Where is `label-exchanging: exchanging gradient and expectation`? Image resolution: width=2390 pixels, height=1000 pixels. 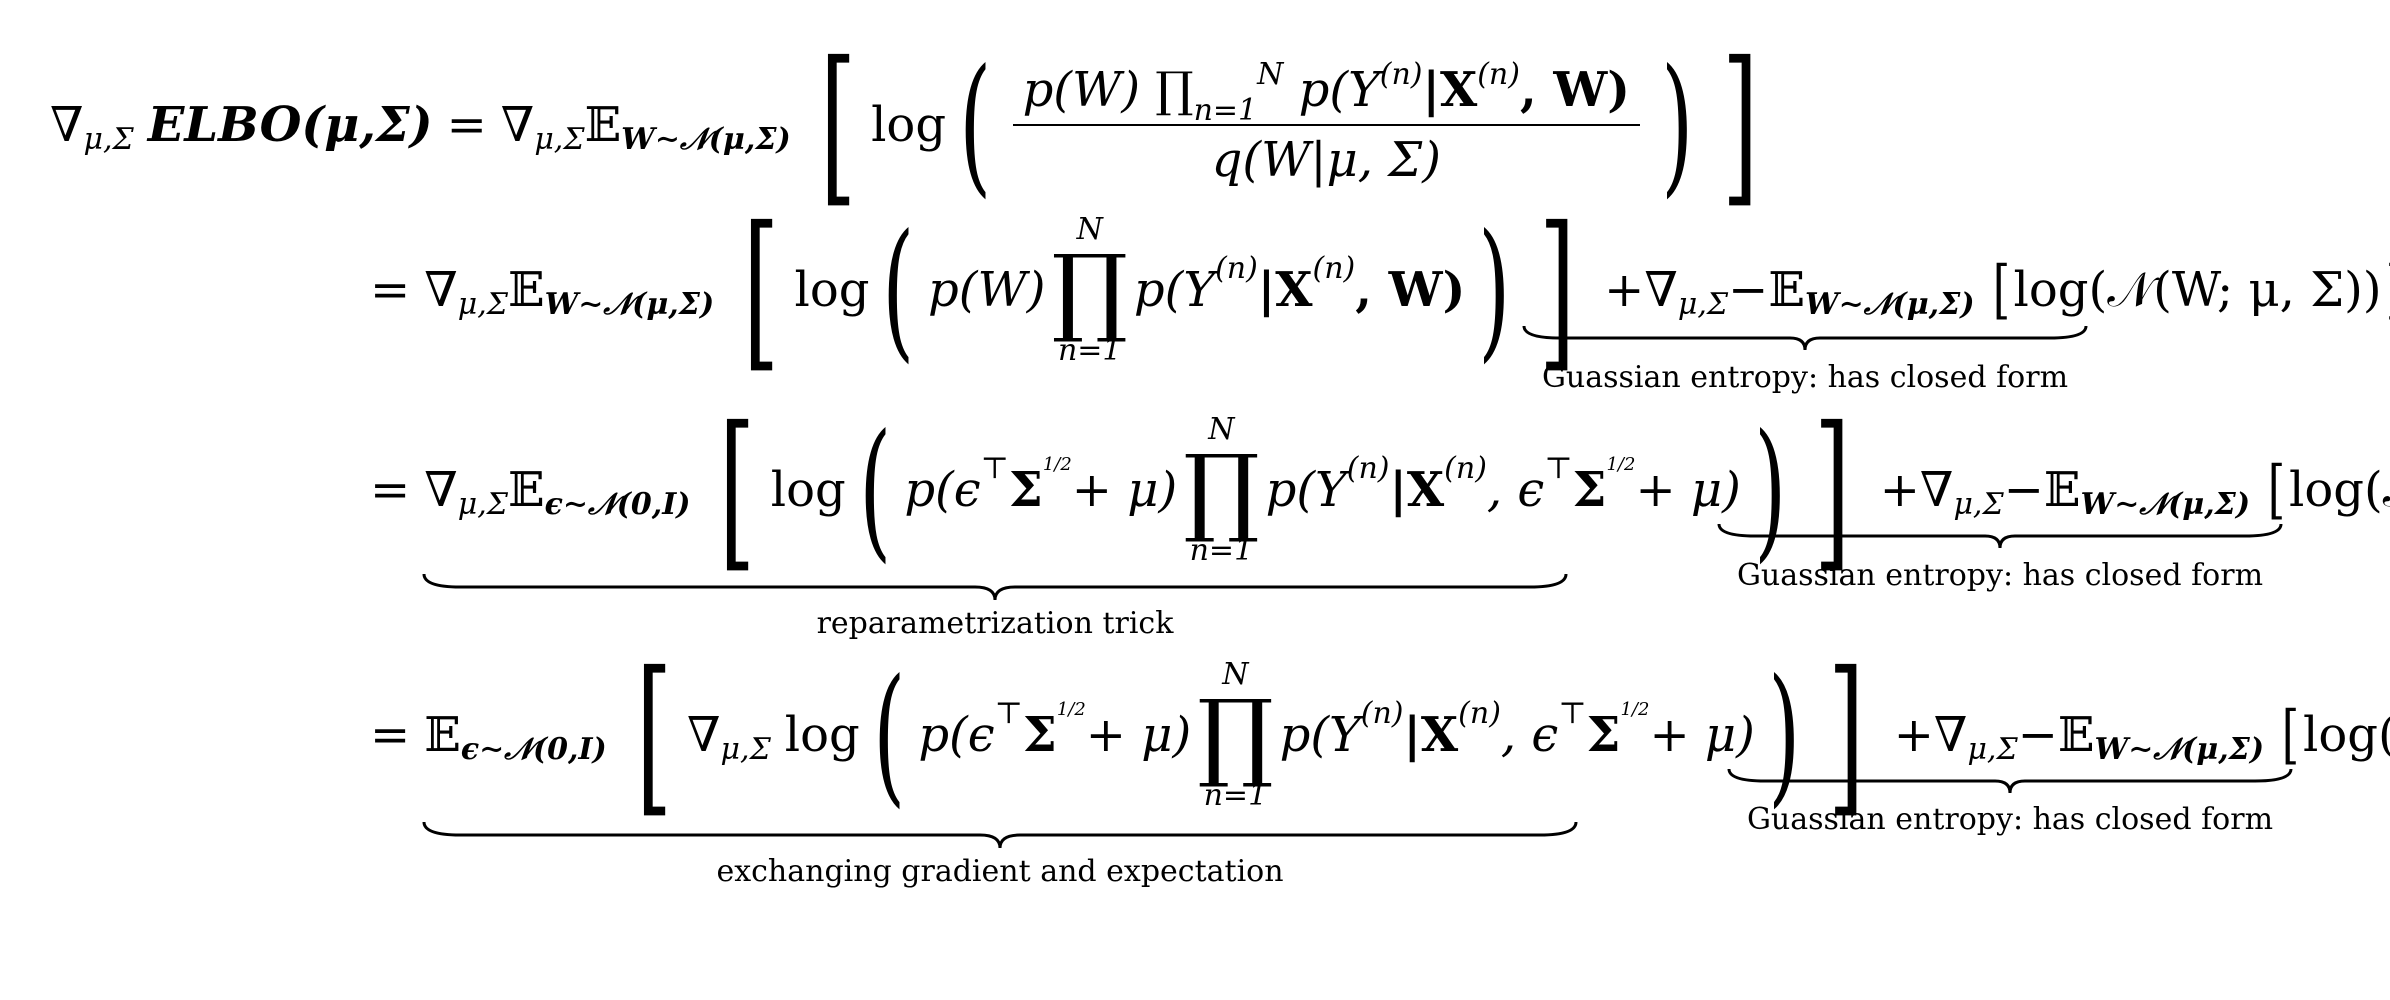 label-exchanging: exchanging gradient and expectation is located at coordinates (1000, 871).